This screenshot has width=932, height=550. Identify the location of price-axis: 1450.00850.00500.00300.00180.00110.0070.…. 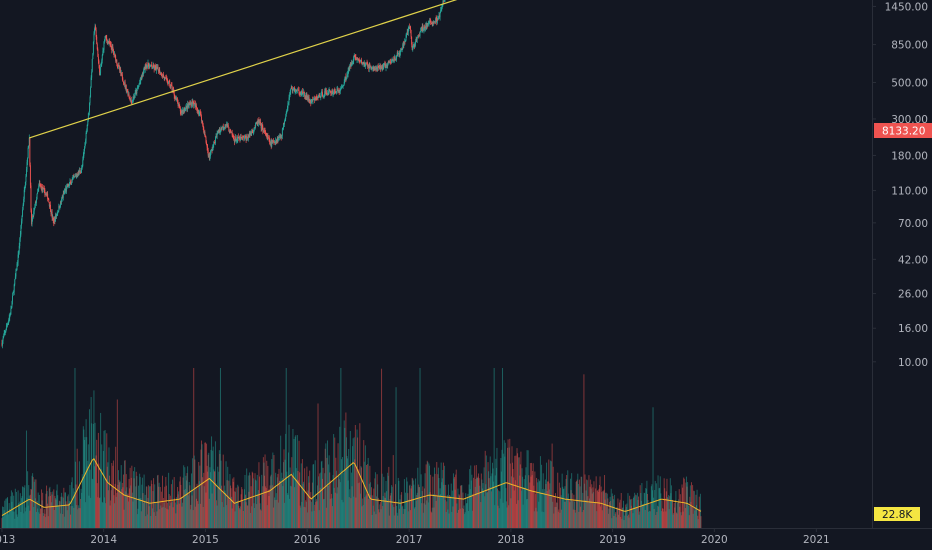
(900, 185).